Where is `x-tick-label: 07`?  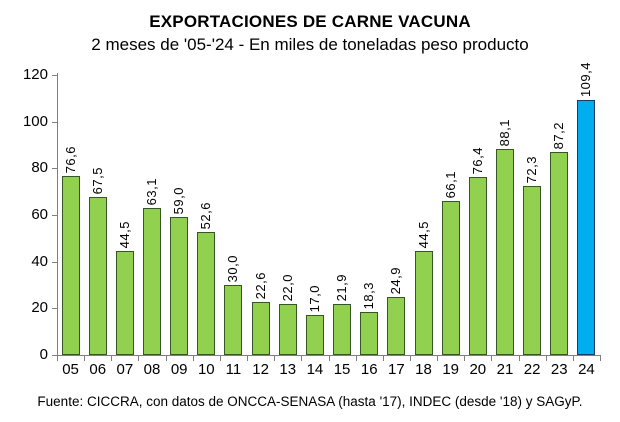
x-tick-label: 07 is located at coordinates (125, 369).